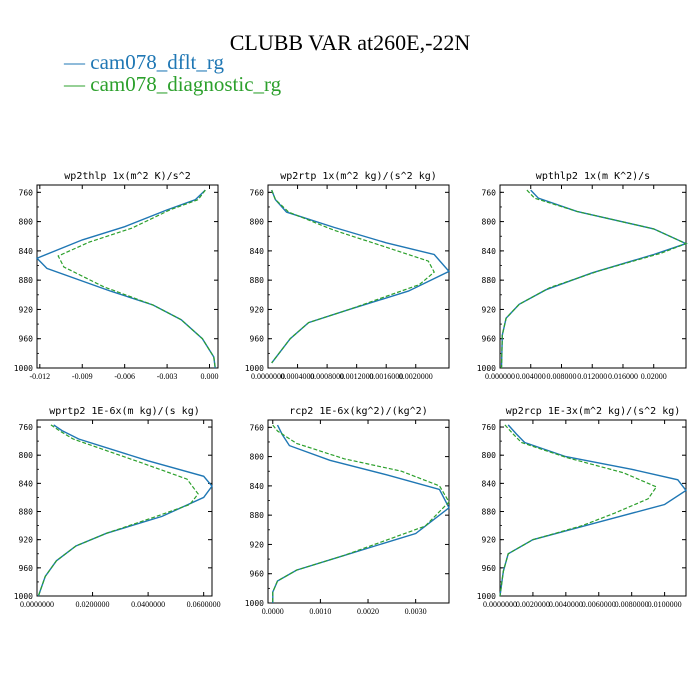  What do you see at coordinates (357, 376) in the screenshot?
I see `x-tick-label: 0.0012000` at bounding box center [357, 376].